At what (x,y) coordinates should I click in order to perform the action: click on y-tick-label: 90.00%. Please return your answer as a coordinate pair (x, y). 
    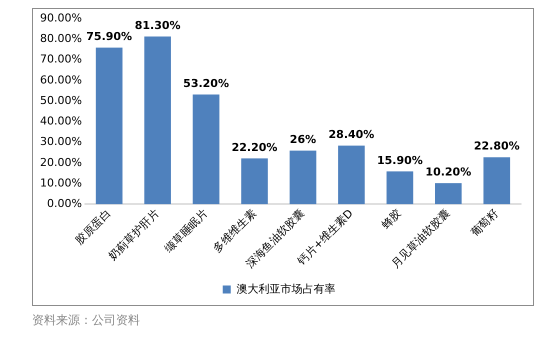
    Looking at the image, I should click on (61, 17).